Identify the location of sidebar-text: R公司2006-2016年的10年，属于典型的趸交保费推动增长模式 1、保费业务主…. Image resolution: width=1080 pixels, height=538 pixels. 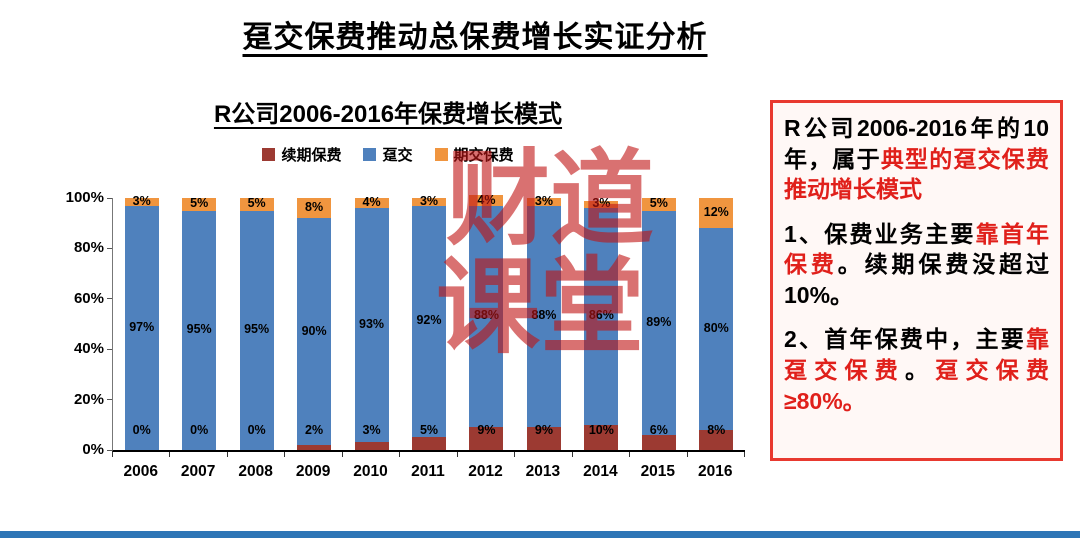
(916, 264).